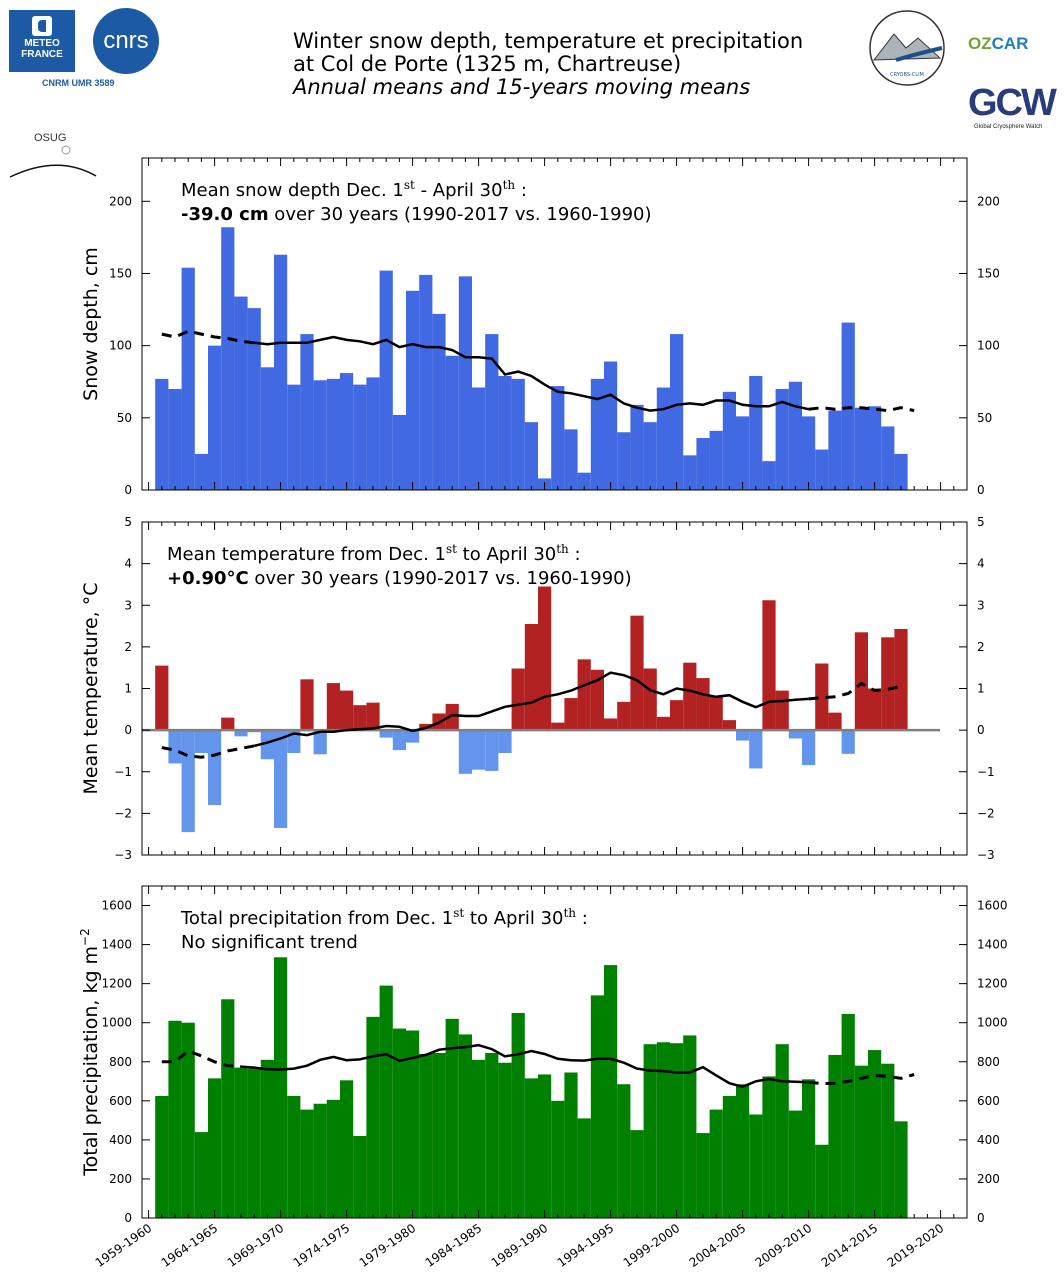 This screenshot has width=1064, height=1284. I want to click on precip-ytick-label-left: 800, so click(120, 1062).